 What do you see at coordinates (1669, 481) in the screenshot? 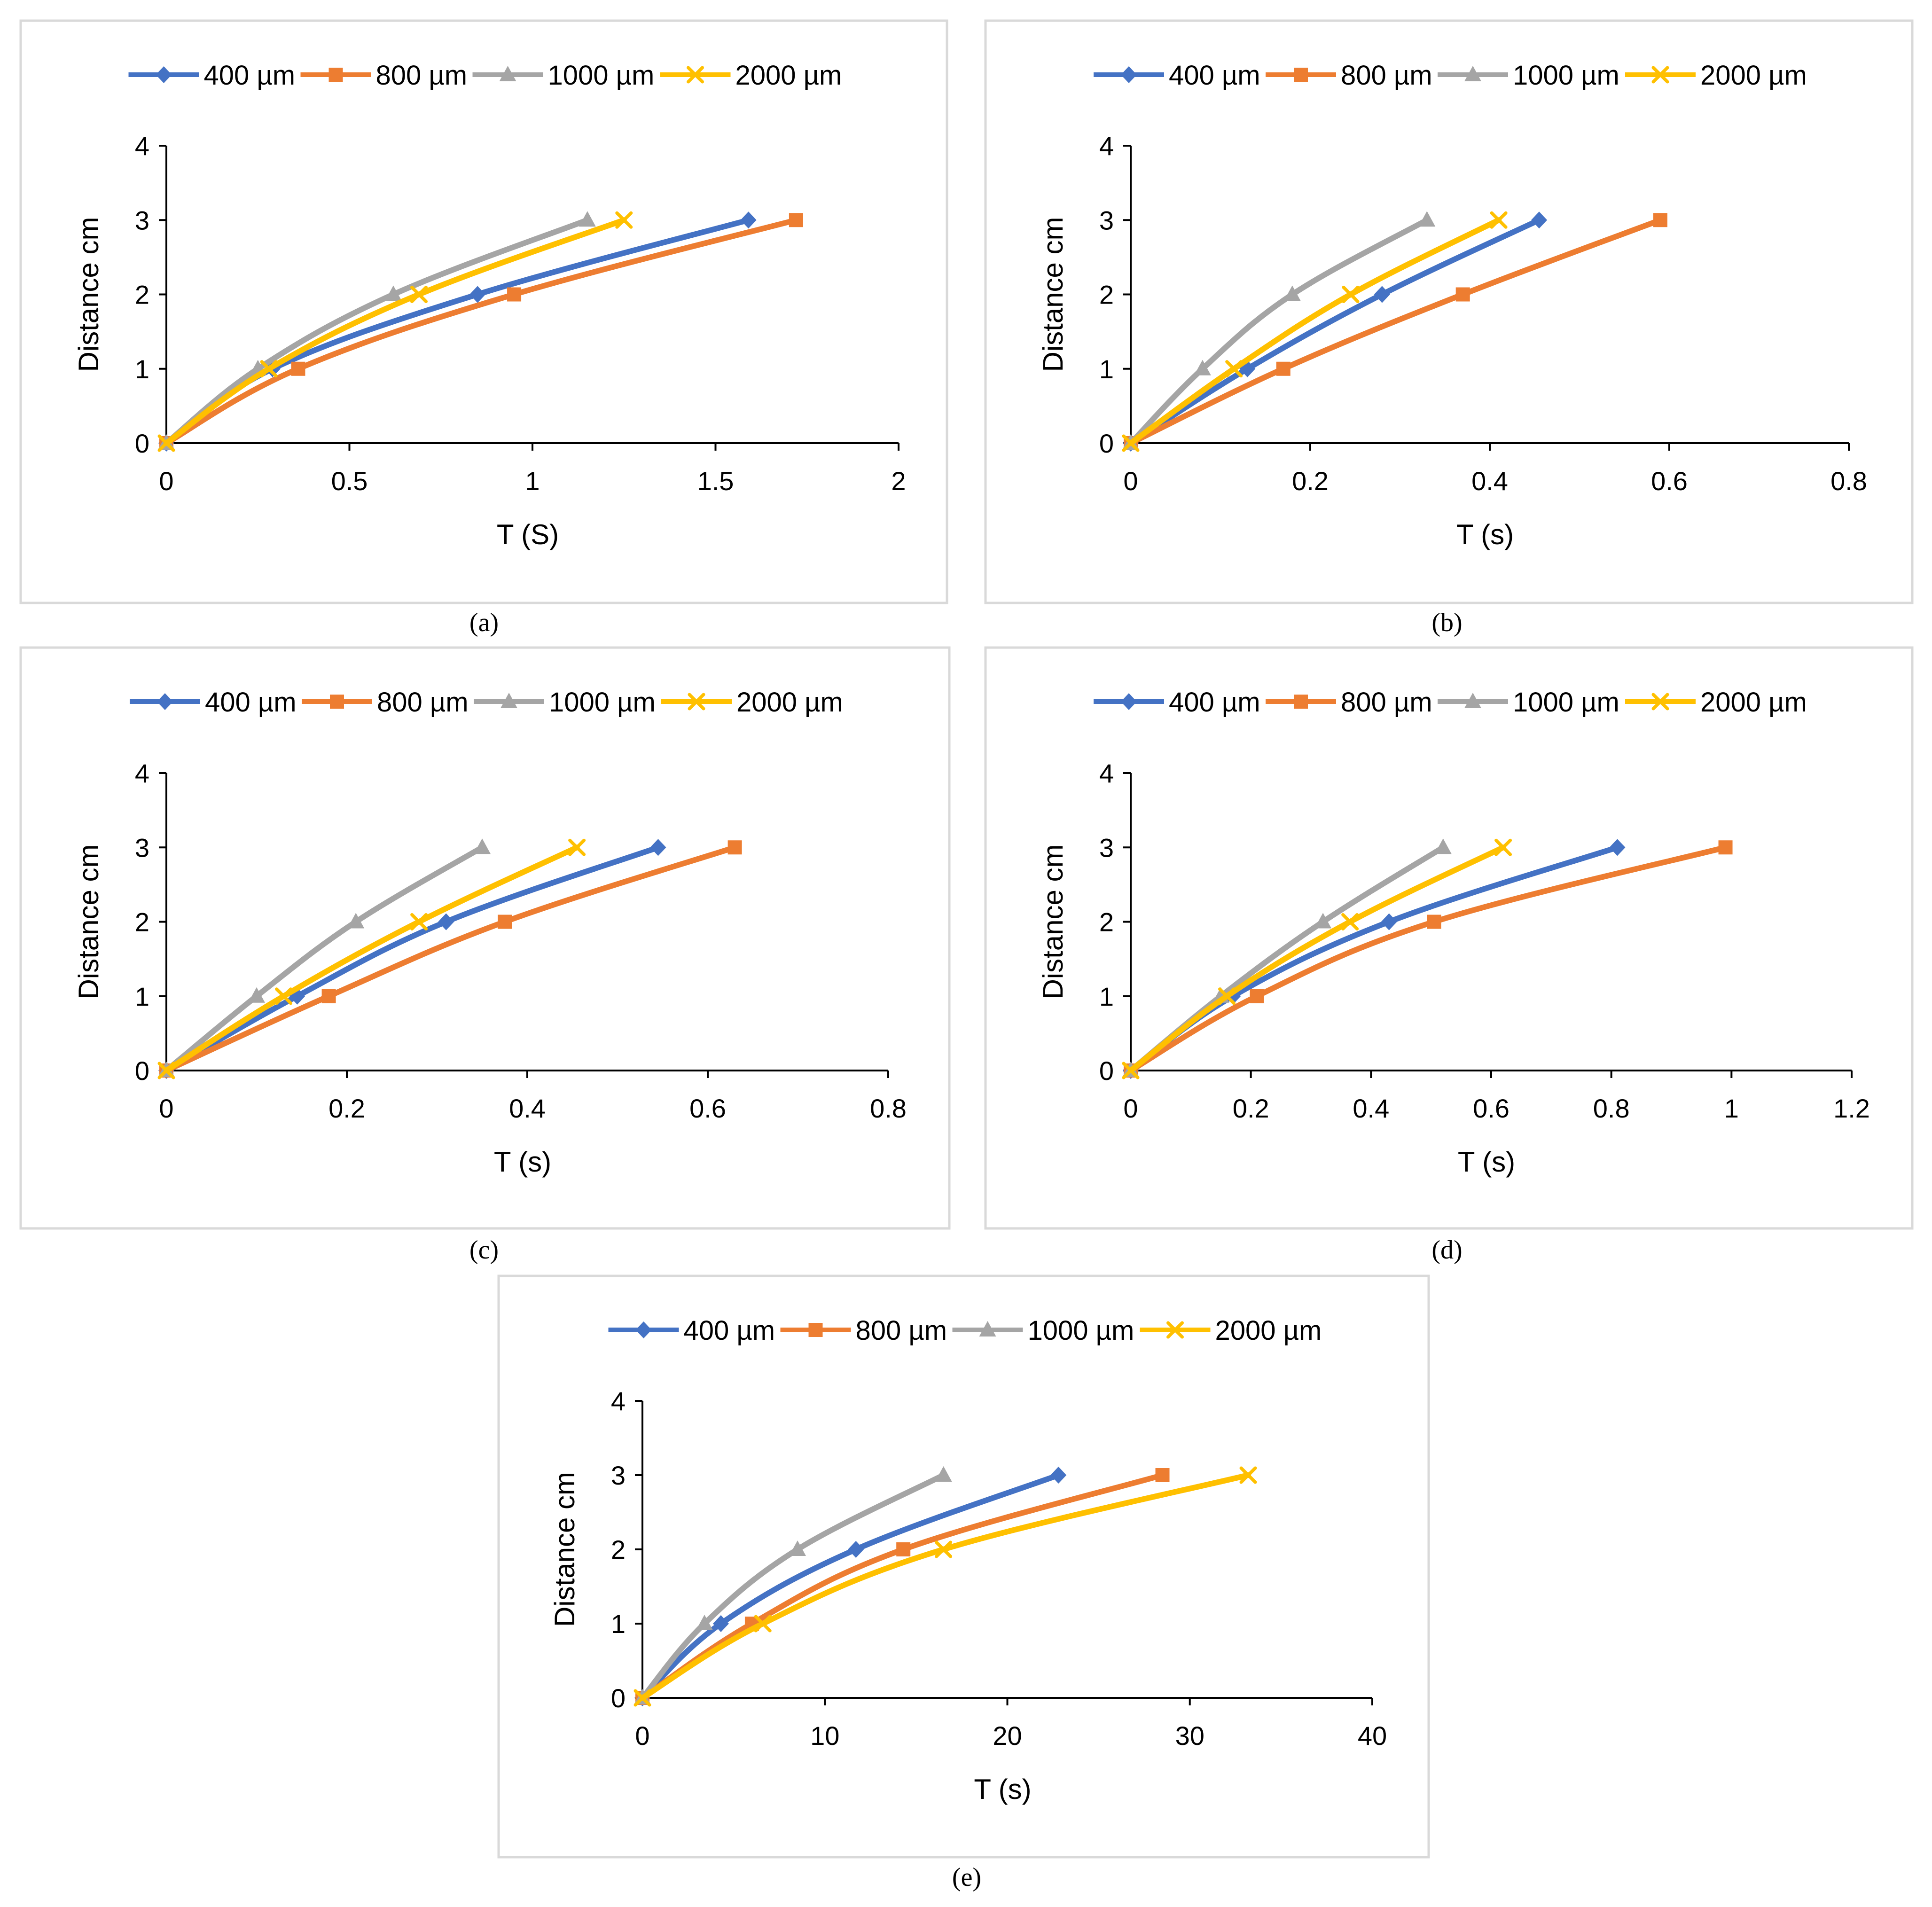
I see `x-tick-label: 0.6` at bounding box center [1669, 481].